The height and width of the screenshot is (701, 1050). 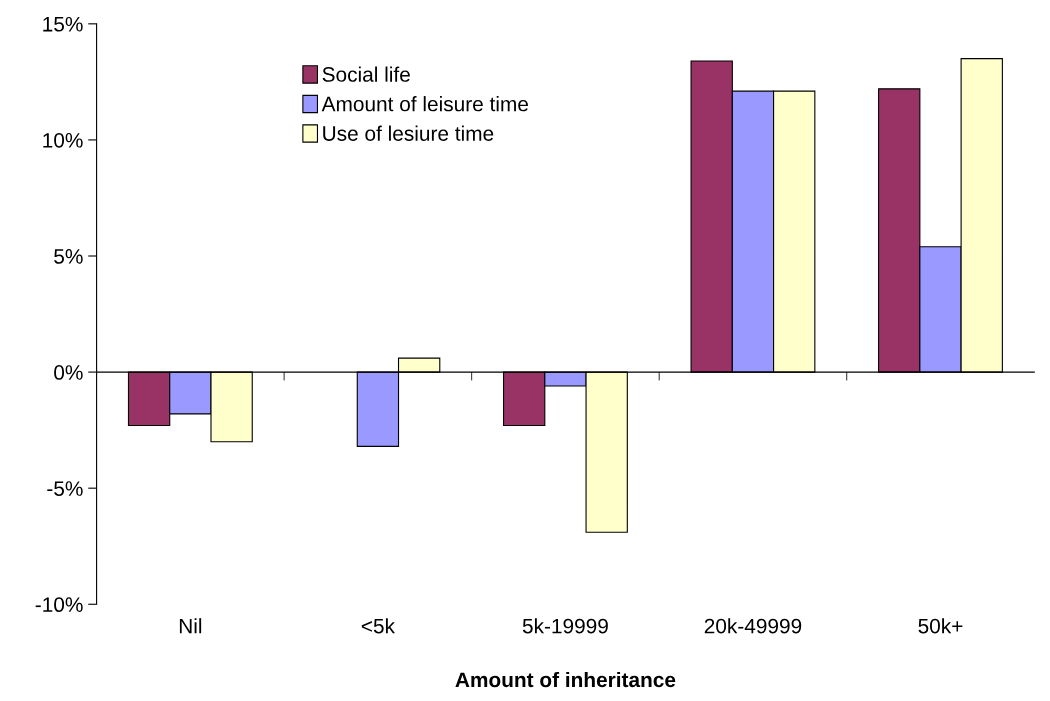 I want to click on x-tick-label: <5k, so click(x=378, y=626).